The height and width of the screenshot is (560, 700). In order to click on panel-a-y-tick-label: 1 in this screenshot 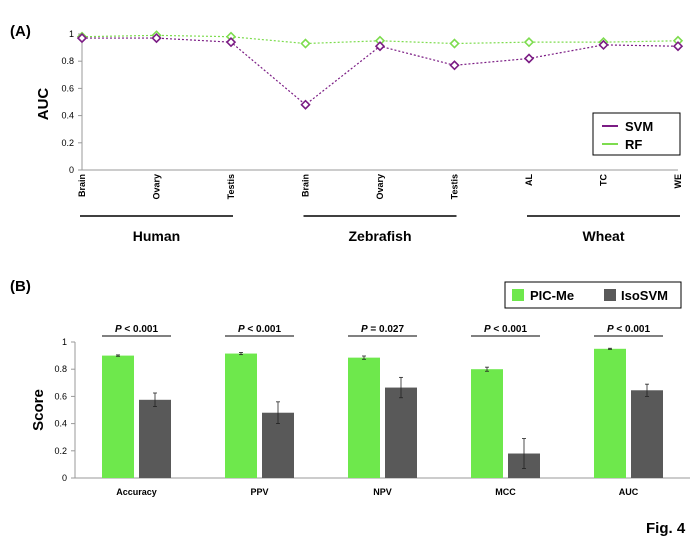, I will do `click(71, 34)`.